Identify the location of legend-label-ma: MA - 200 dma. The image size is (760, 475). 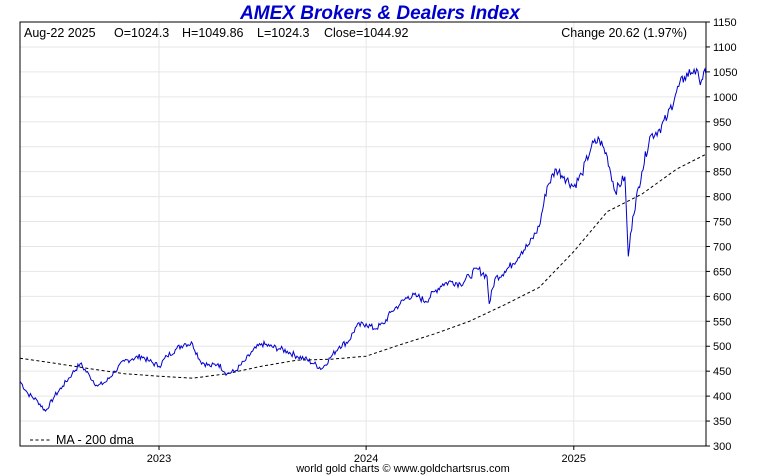
(95, 440).